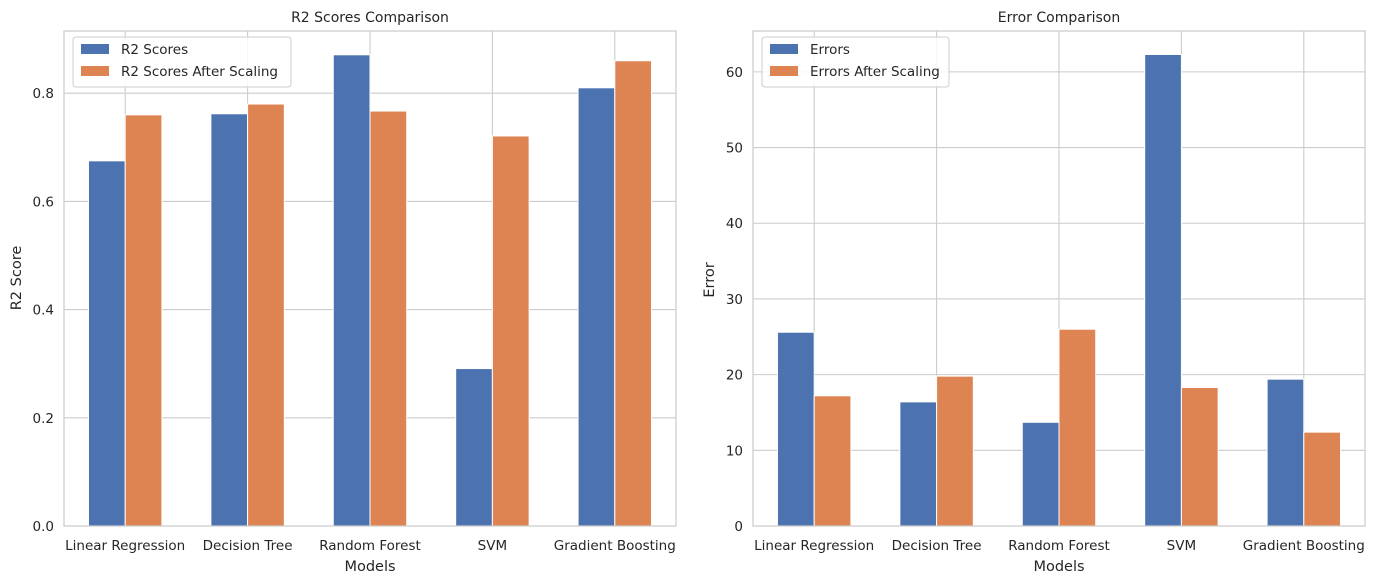 This screenshot has height=584, width=1374. I want to click on error-legend-frame, so click(855, 62).